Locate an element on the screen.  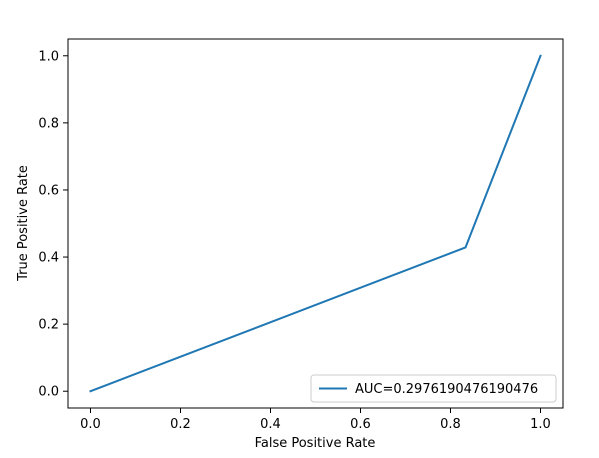
y-tick-label: 1.0 is located at coordinates (48, 56).